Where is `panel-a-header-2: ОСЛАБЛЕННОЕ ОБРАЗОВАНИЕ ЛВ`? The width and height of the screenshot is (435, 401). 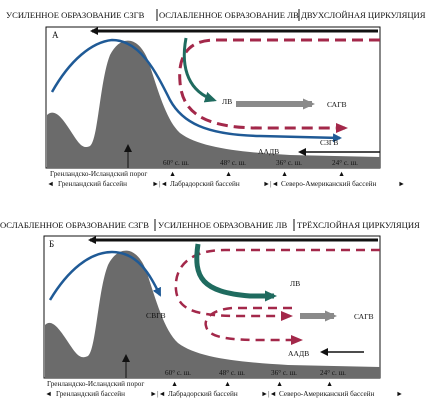
panel-a-header-2: ОСЛАБЛЕННОЕ ОБРАЗОВАНИЕ ЛВ is located at coordinates (229, 15).